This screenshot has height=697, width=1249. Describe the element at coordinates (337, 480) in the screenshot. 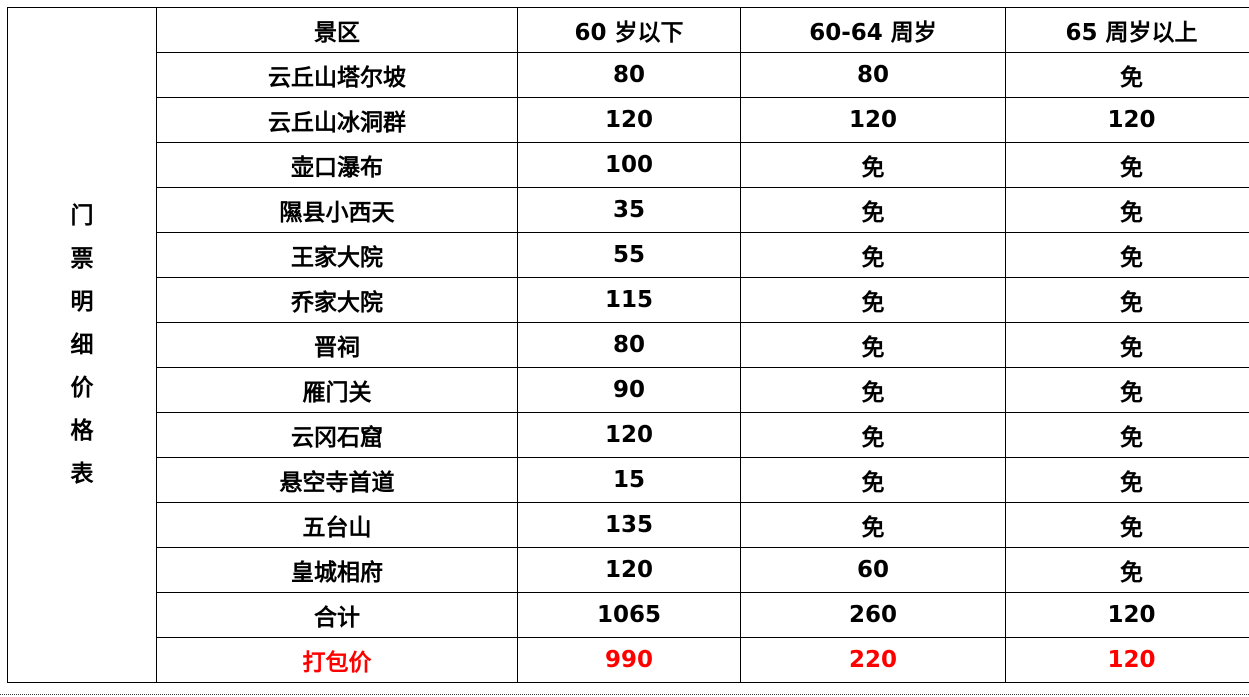

I see `scenic-spot-name: 悬空寺首道` at that location.